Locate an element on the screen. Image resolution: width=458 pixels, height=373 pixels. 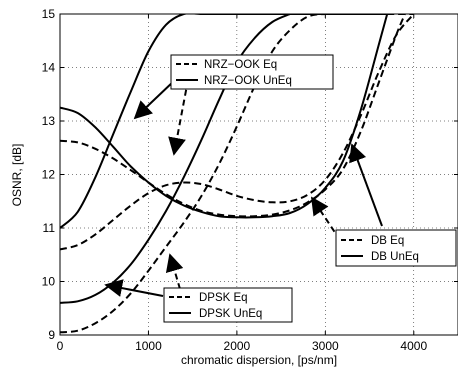
arrow-dpsk-uneq is located at coordinates (134, 290).